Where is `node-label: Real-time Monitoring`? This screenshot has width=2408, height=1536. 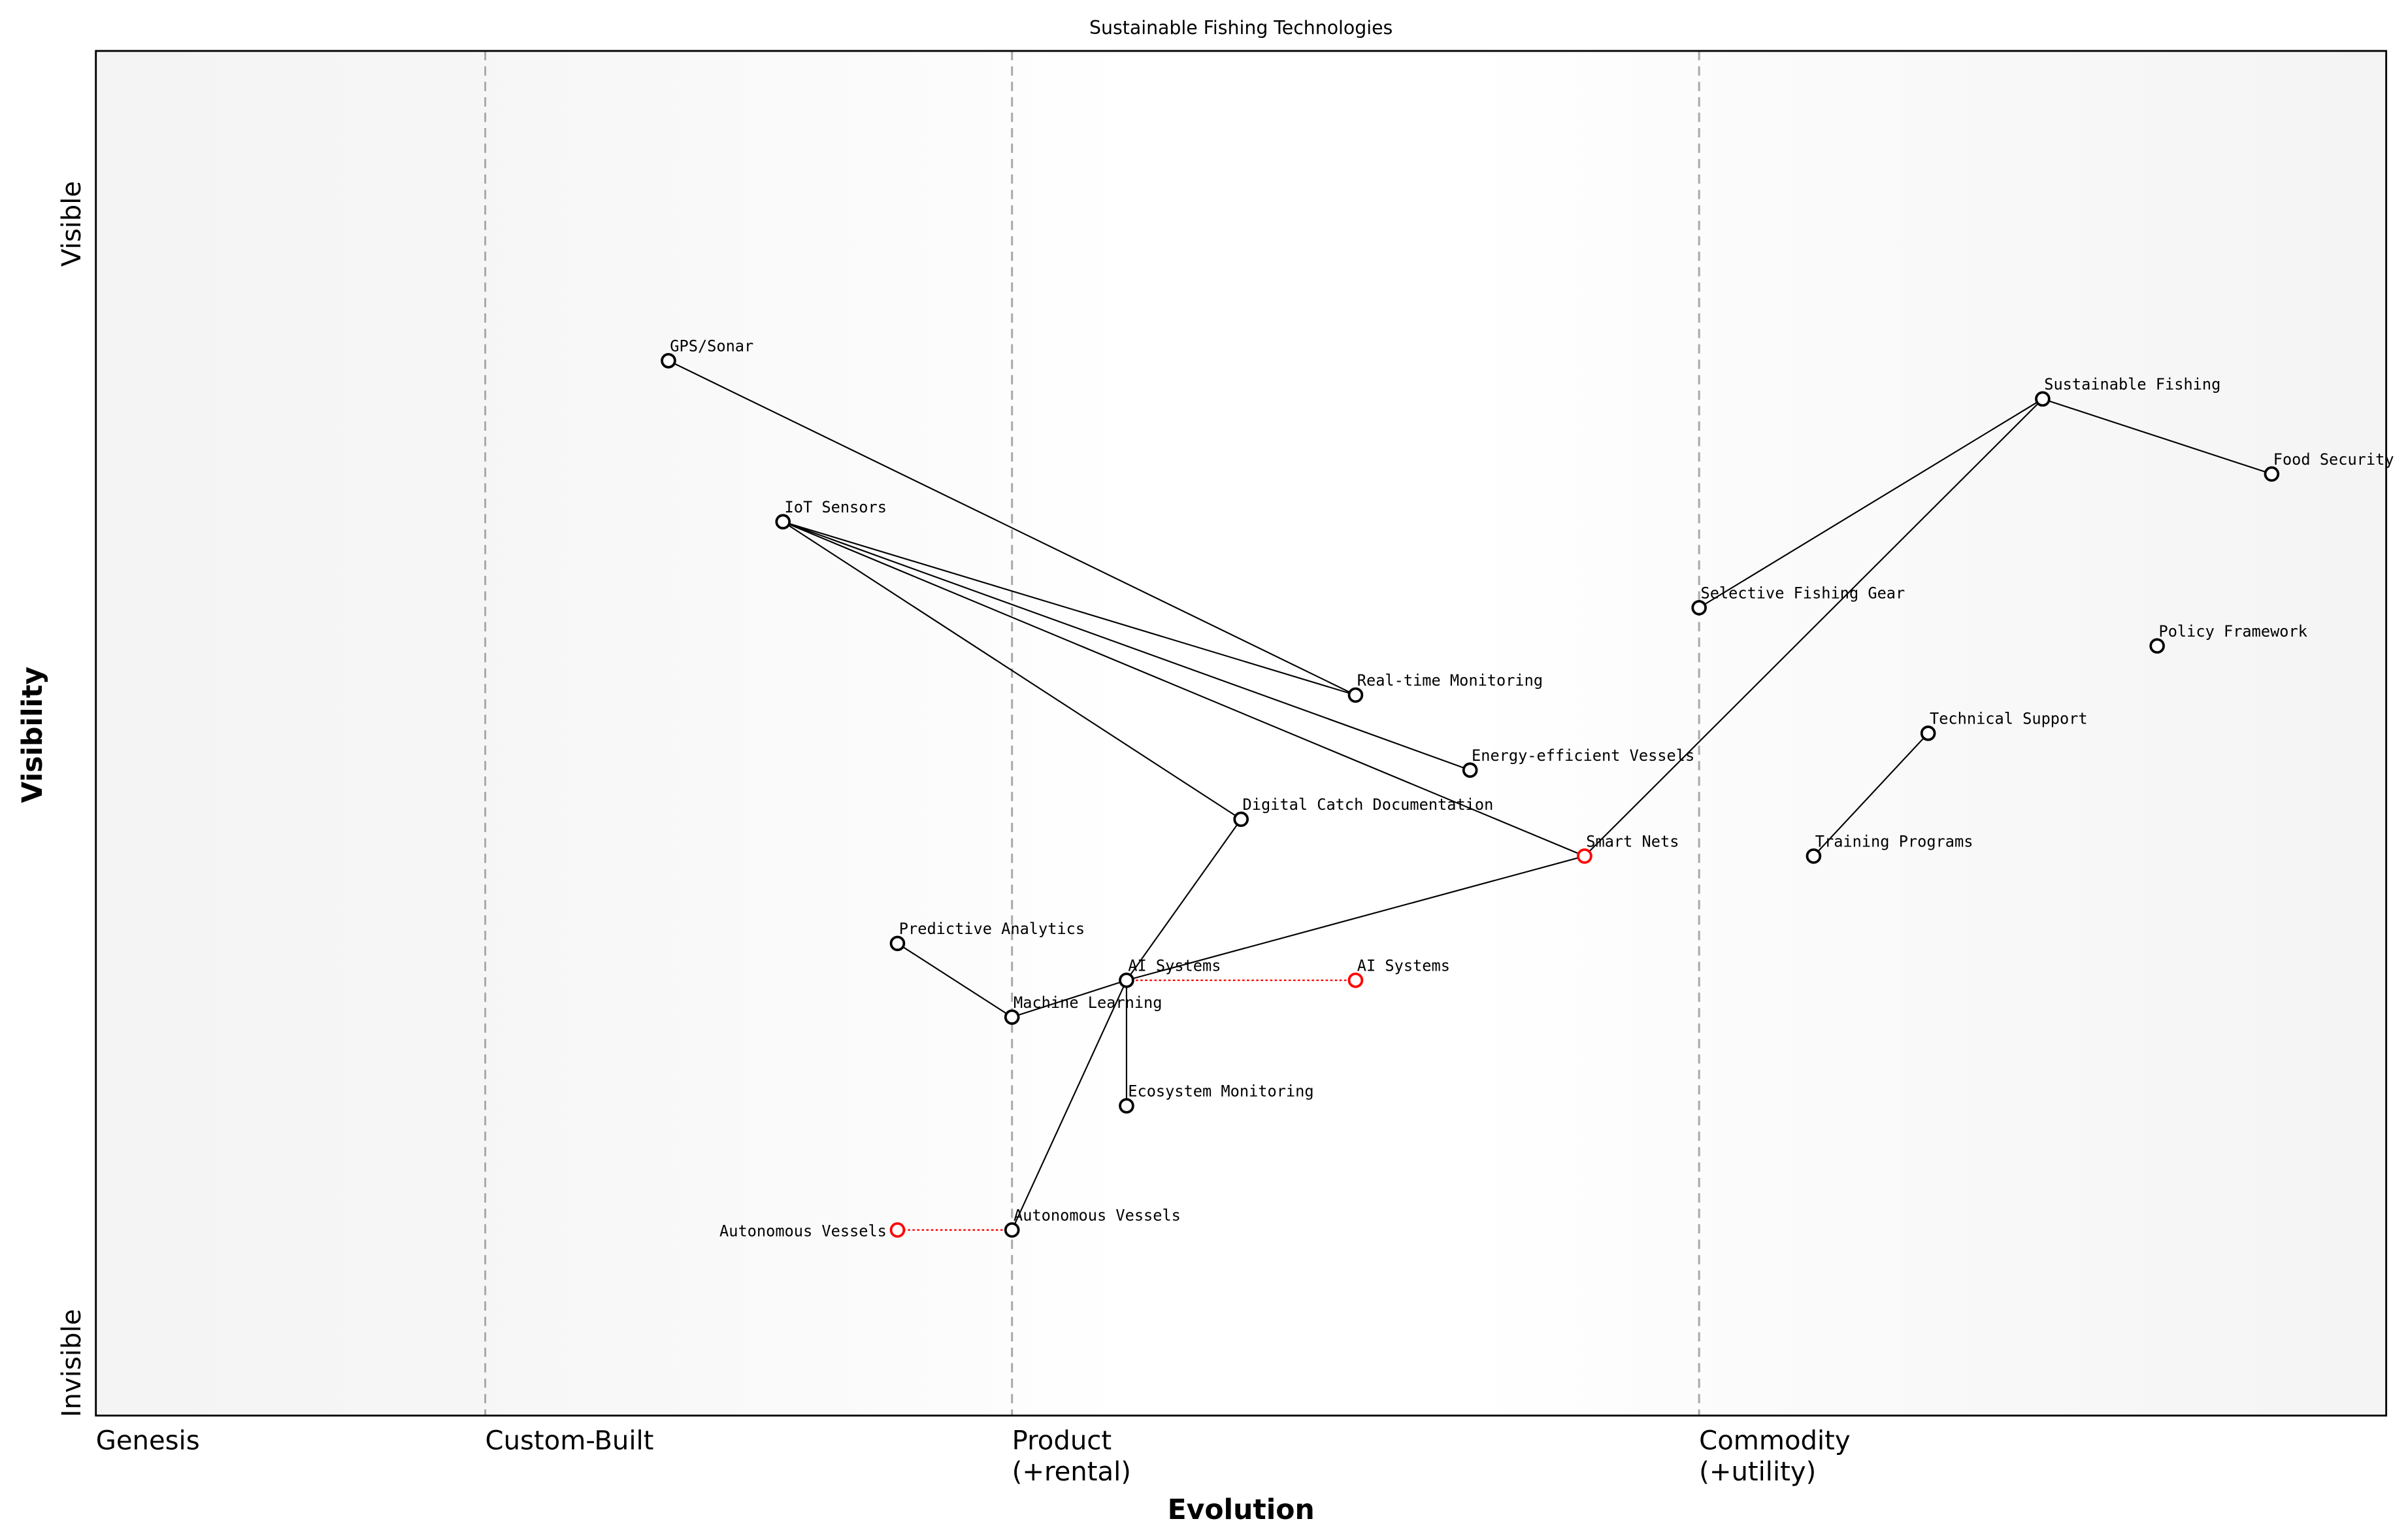 node-label: Real-time Monitoring is located at coordinates (1450, 680).